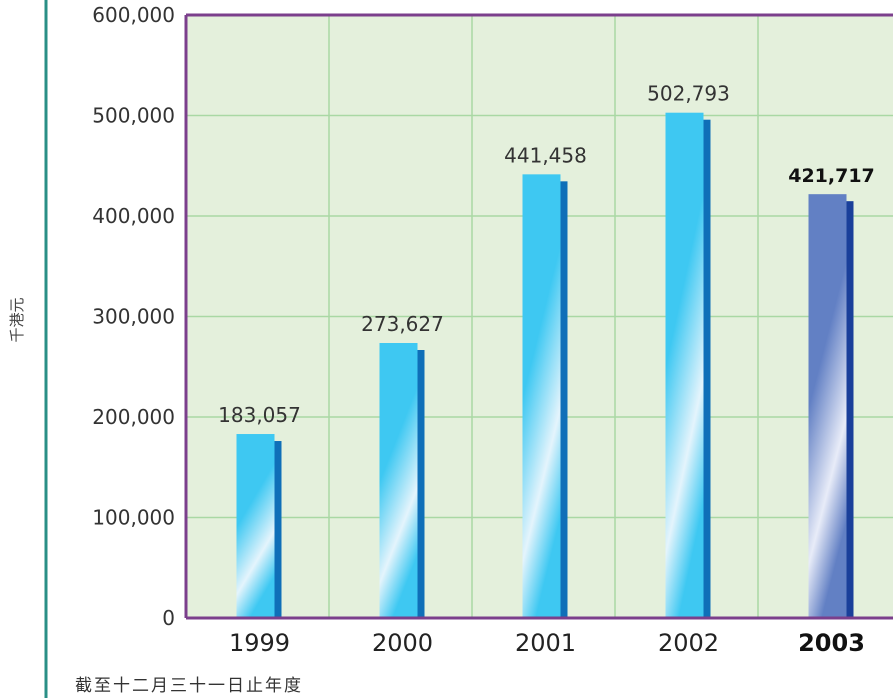 The height and width of the screenshot is (698, 893). What do you see at coordinates (259, 415) in the screenshot?
I see `data-label: 183,057` at bounding box center [259, 415].